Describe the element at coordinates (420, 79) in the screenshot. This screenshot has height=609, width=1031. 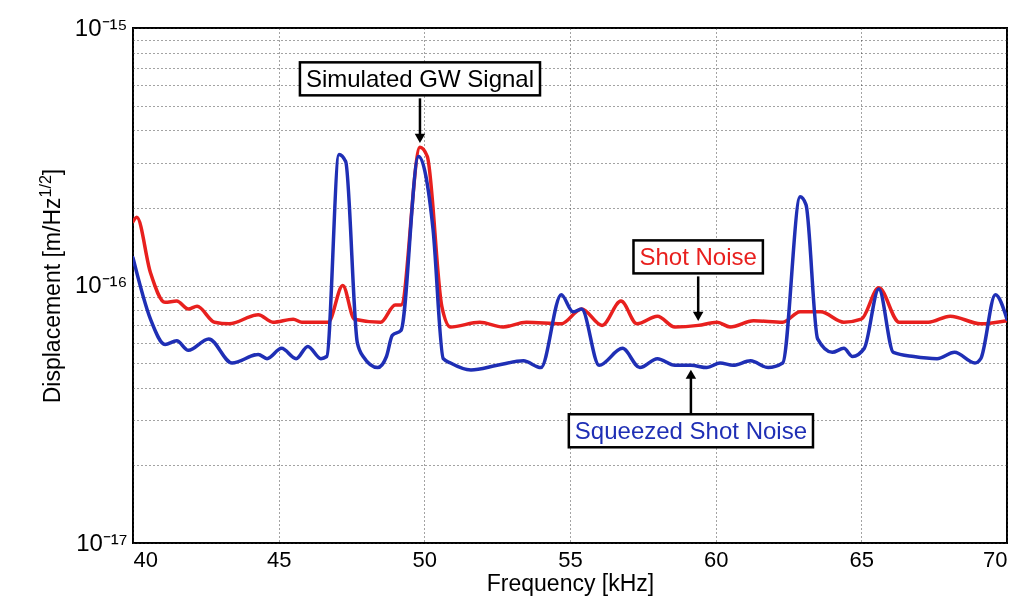
I see `annotation: Simulated GW Signal` at that location.